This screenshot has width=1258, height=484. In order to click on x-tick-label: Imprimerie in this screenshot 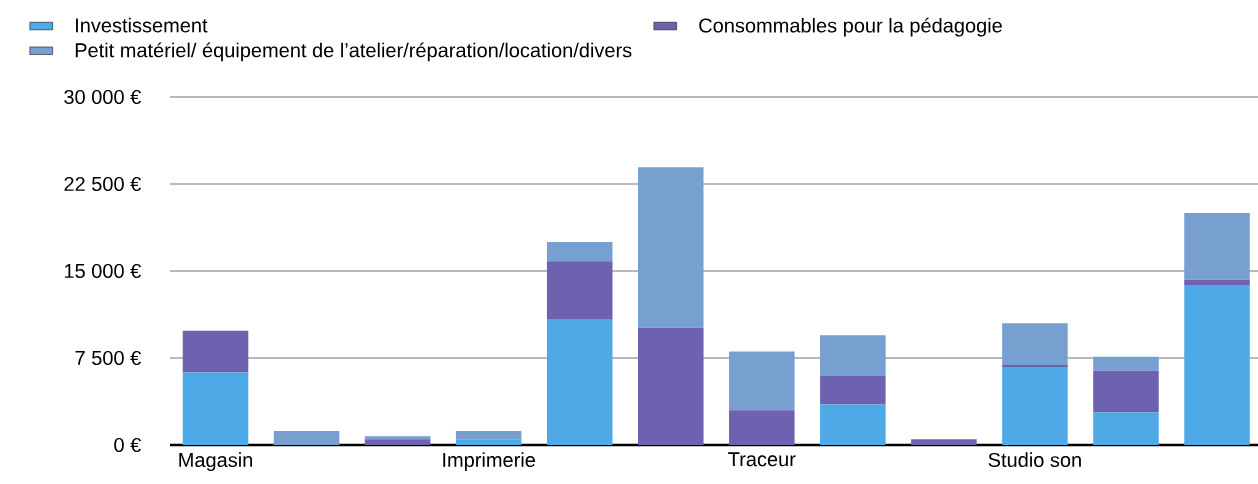, I will do `click(489, 461)`.